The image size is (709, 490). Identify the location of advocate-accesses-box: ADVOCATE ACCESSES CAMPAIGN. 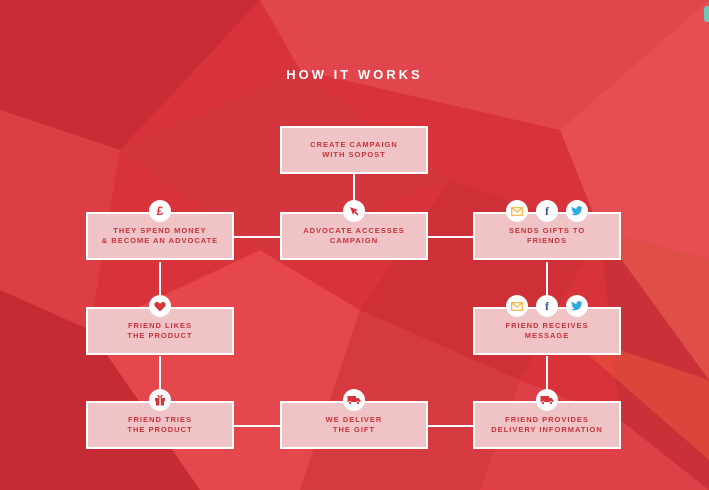
(354, 236).